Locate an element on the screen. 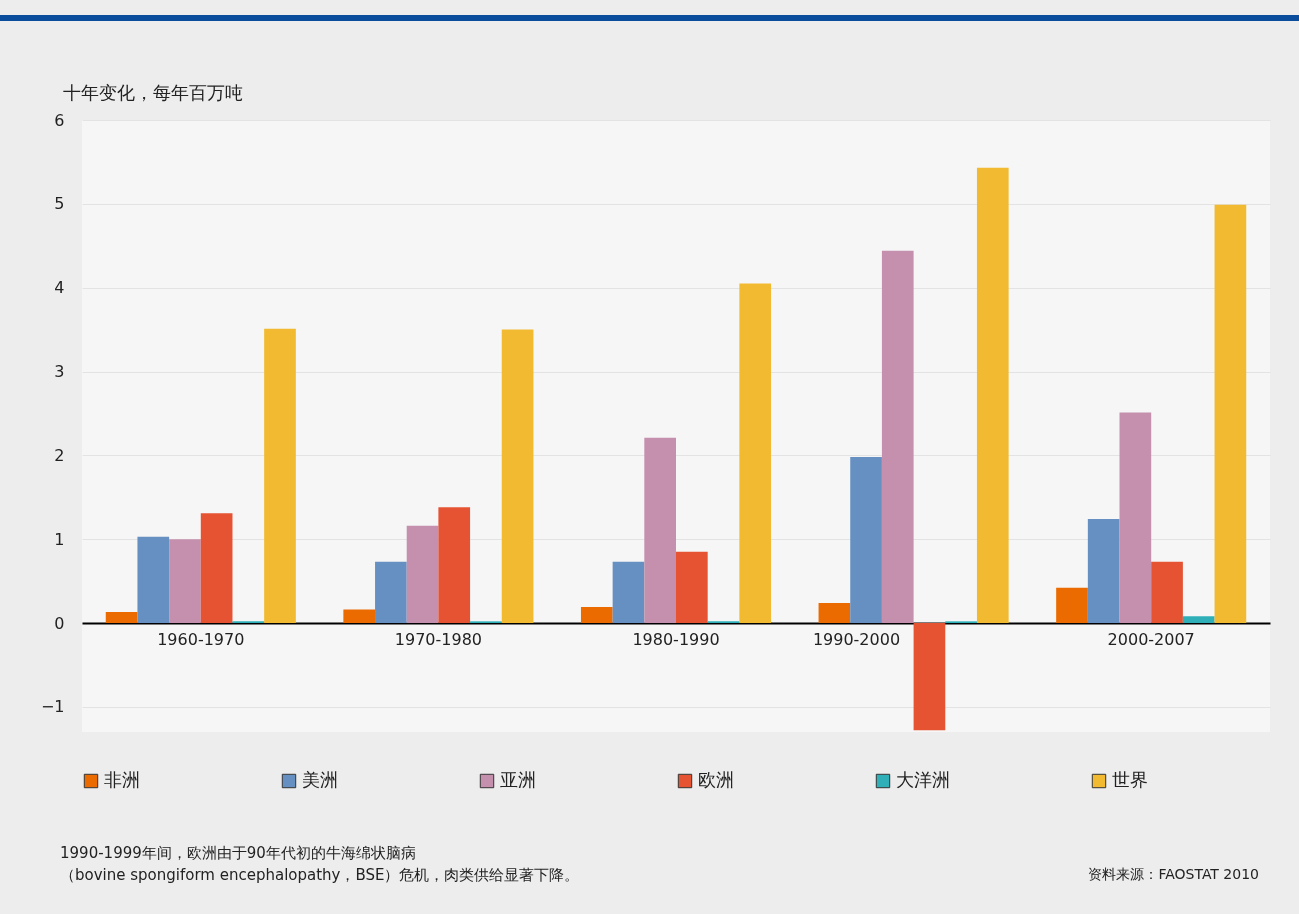 The height and width of the screenshot is (914, 1299). legend-label: 美洲 is located at coordinates (320, 779).